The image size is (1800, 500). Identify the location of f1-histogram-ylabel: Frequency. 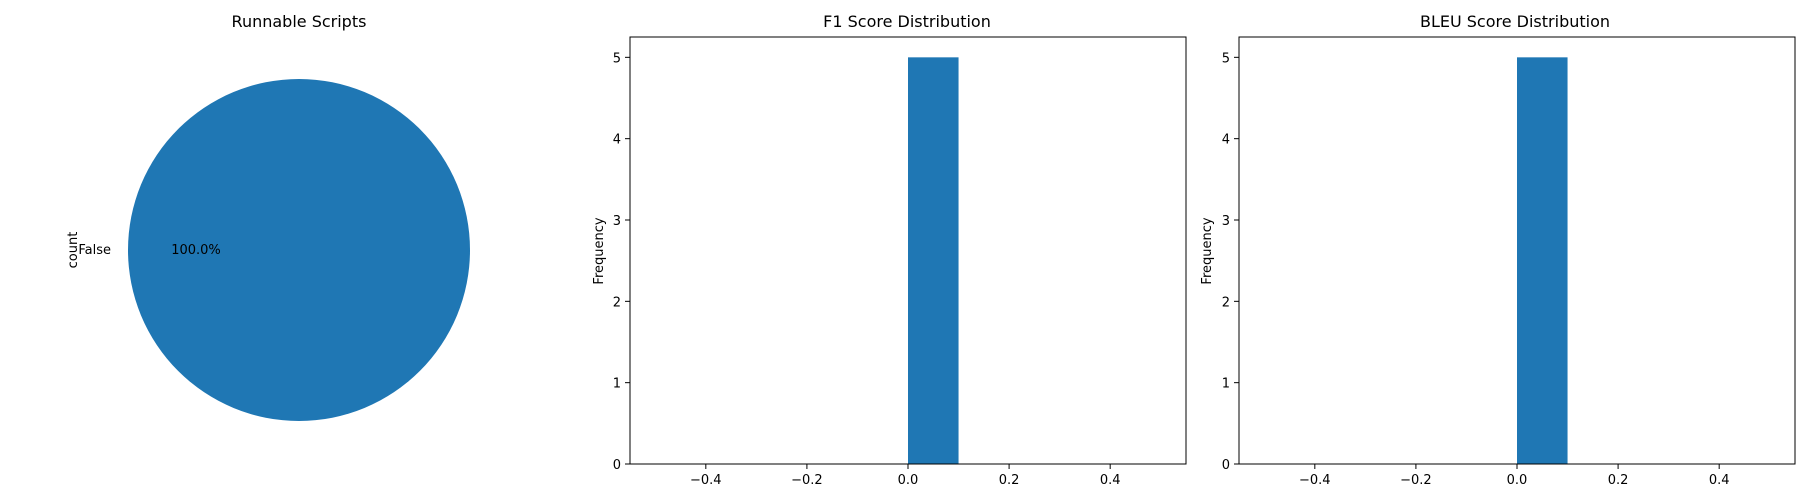
(599, 250).